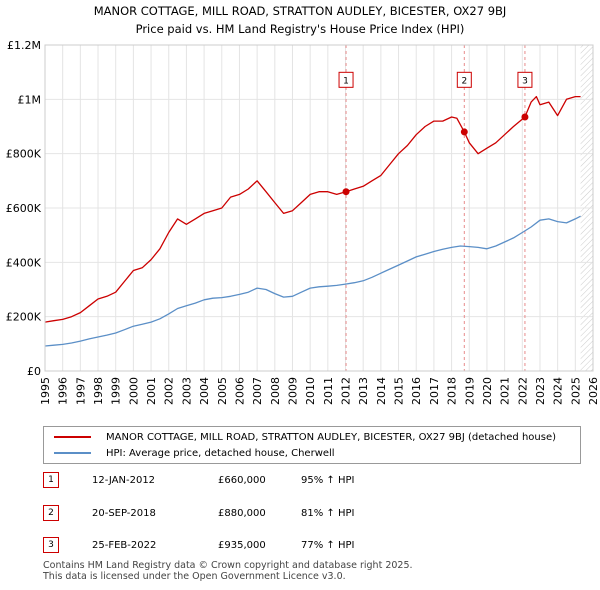 The image size is (600, 590). I want to click on legend-swatch-hpi, so click(72, 453).